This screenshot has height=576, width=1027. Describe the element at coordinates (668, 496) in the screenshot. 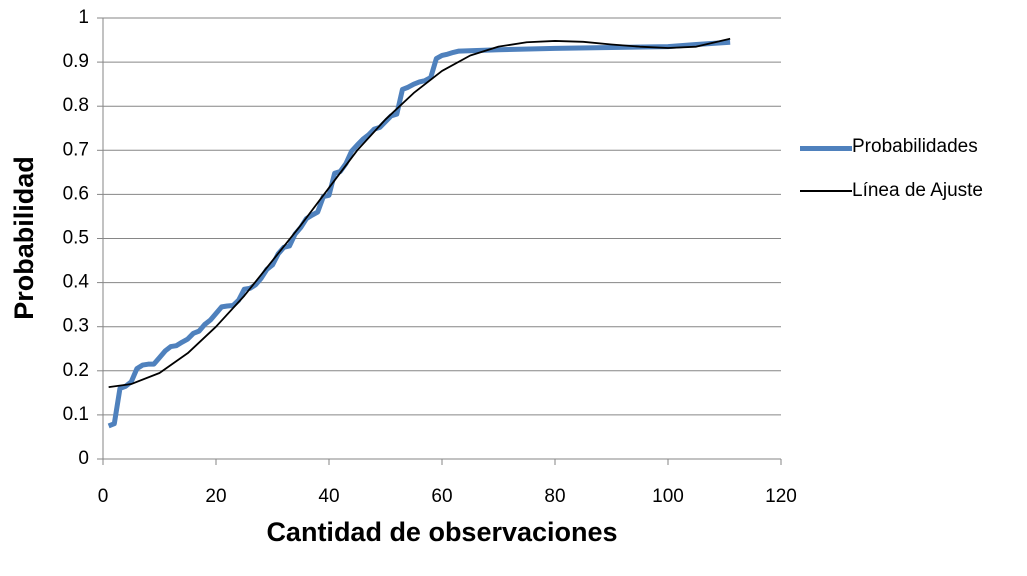

I see `x-tick-label: 100` at that location.